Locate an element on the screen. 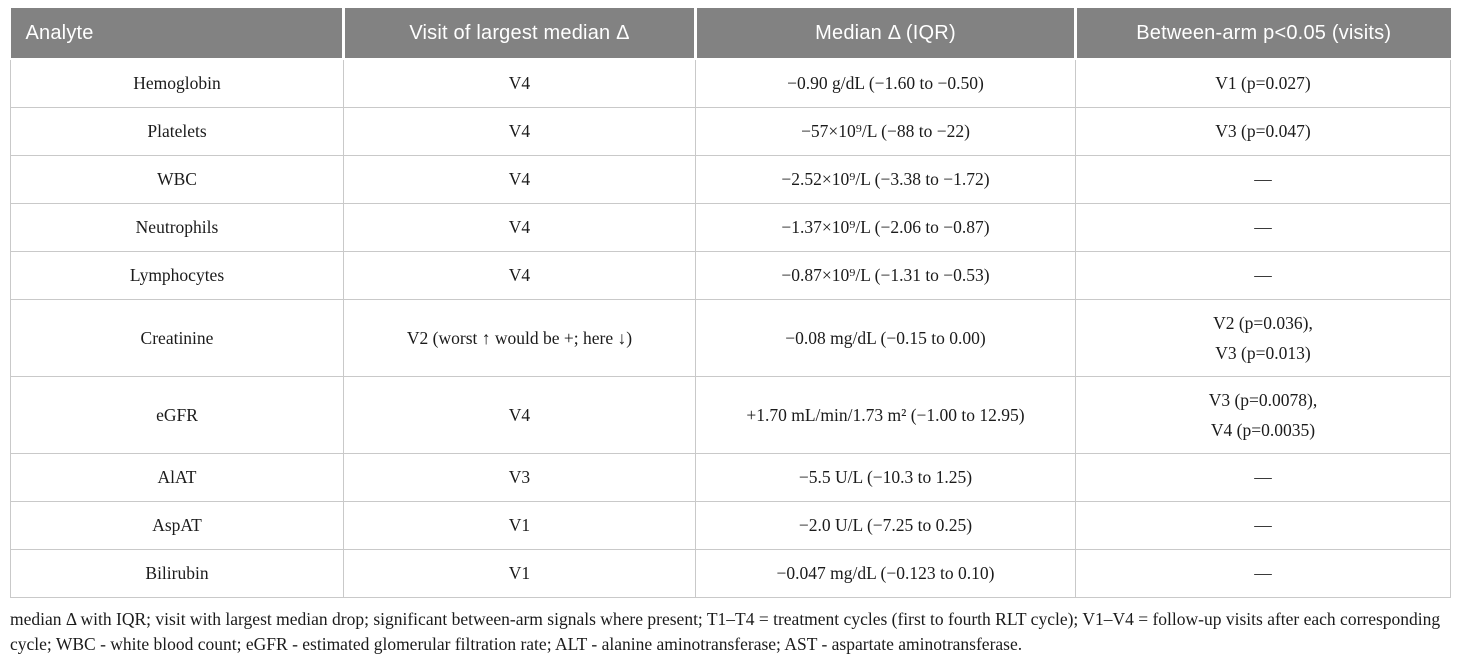 The height and width of the screenshot is (659, 1460). analyte-cell: Creatinine is located at coordinates (177, 337).